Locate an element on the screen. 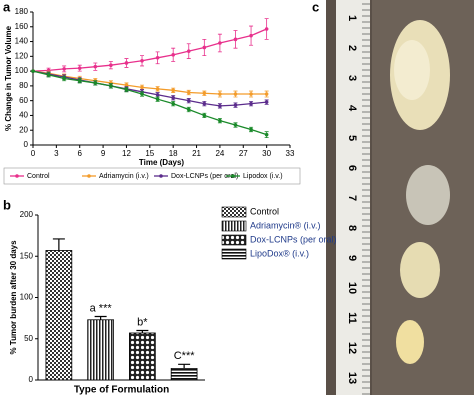  x-tick-label: 33 is located at coordinates (290, 153).